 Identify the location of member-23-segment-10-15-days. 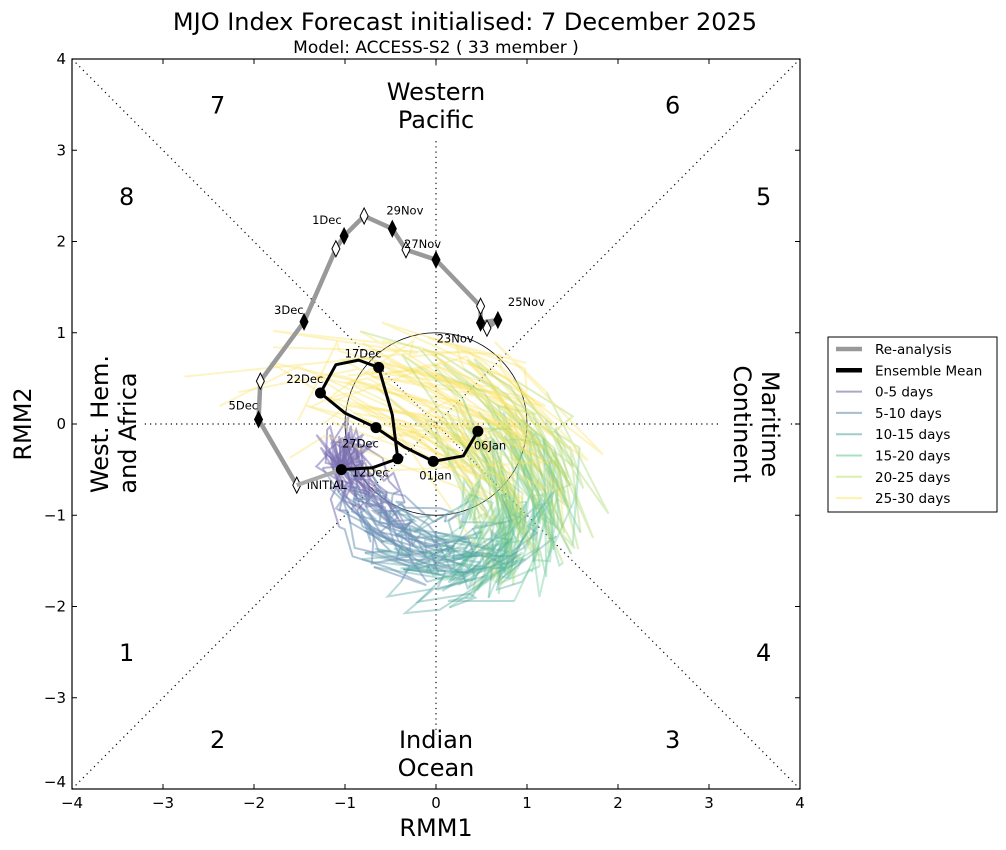
(479, 554).